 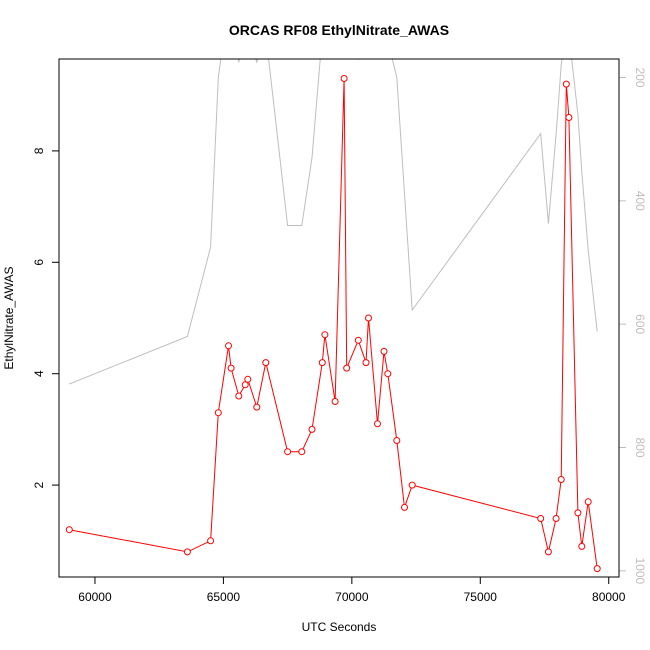 What do you see at coordinates (224, 597) in the screenshot?
I see `x-tick-label-1: 65000` at bounding box center [224, 597].